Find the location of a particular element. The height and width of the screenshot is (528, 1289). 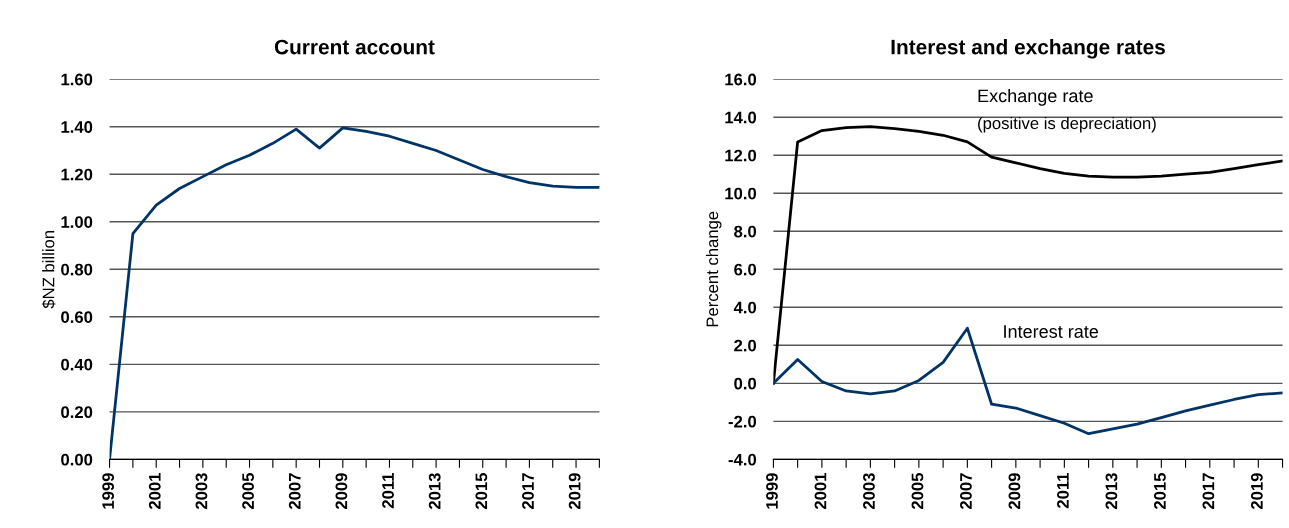

y-tick-label: -2.0 is located at coordinates (742, 421).